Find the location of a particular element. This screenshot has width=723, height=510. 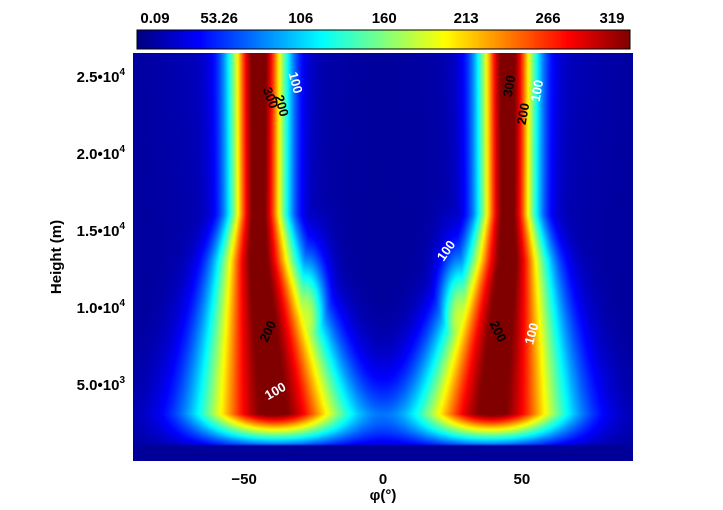

colorbar-tick-label: 160 is located at coordinates (384, 18).